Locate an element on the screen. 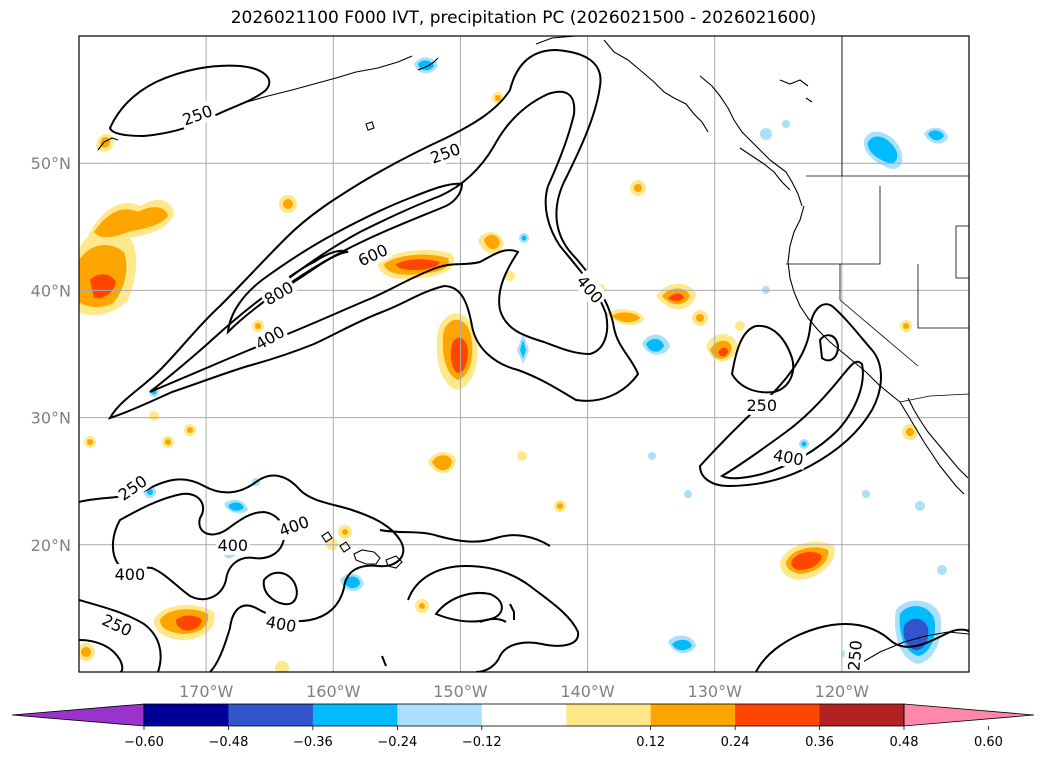  colorbar-tick-label: −0.12 is located at coordinates (482, 742).